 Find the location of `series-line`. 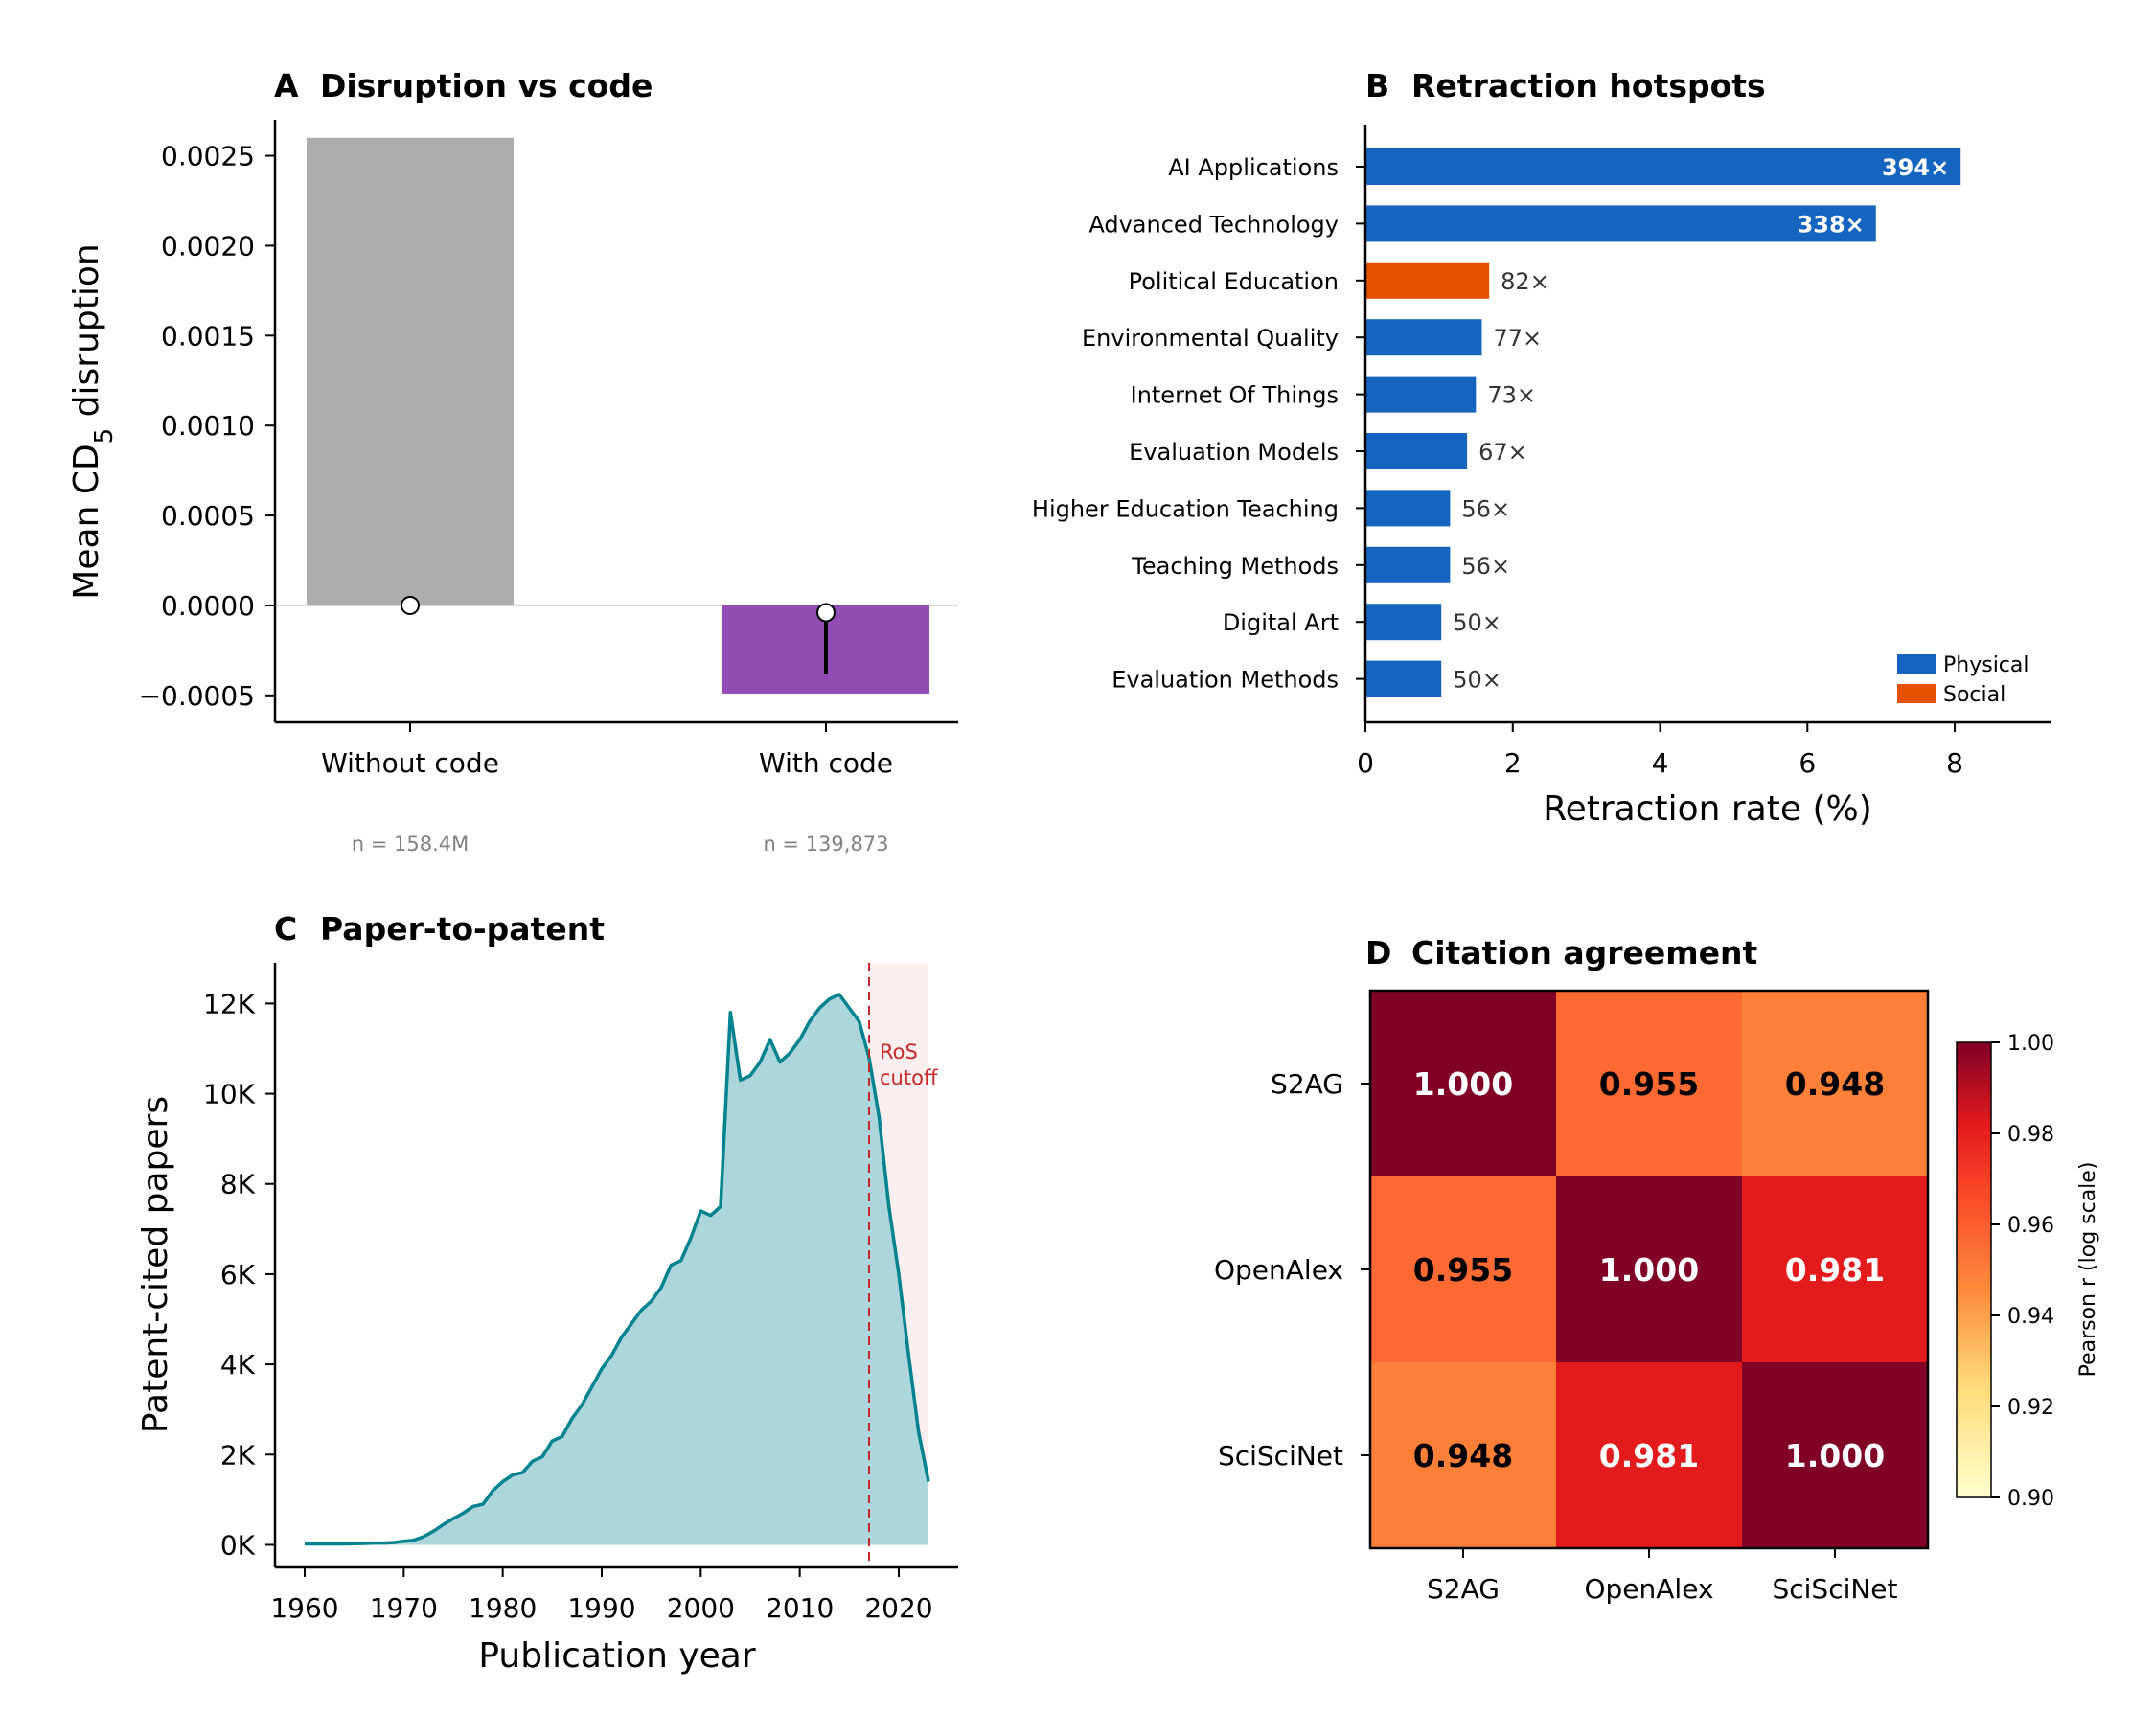

series-line is located at coordinates (617, 1270).